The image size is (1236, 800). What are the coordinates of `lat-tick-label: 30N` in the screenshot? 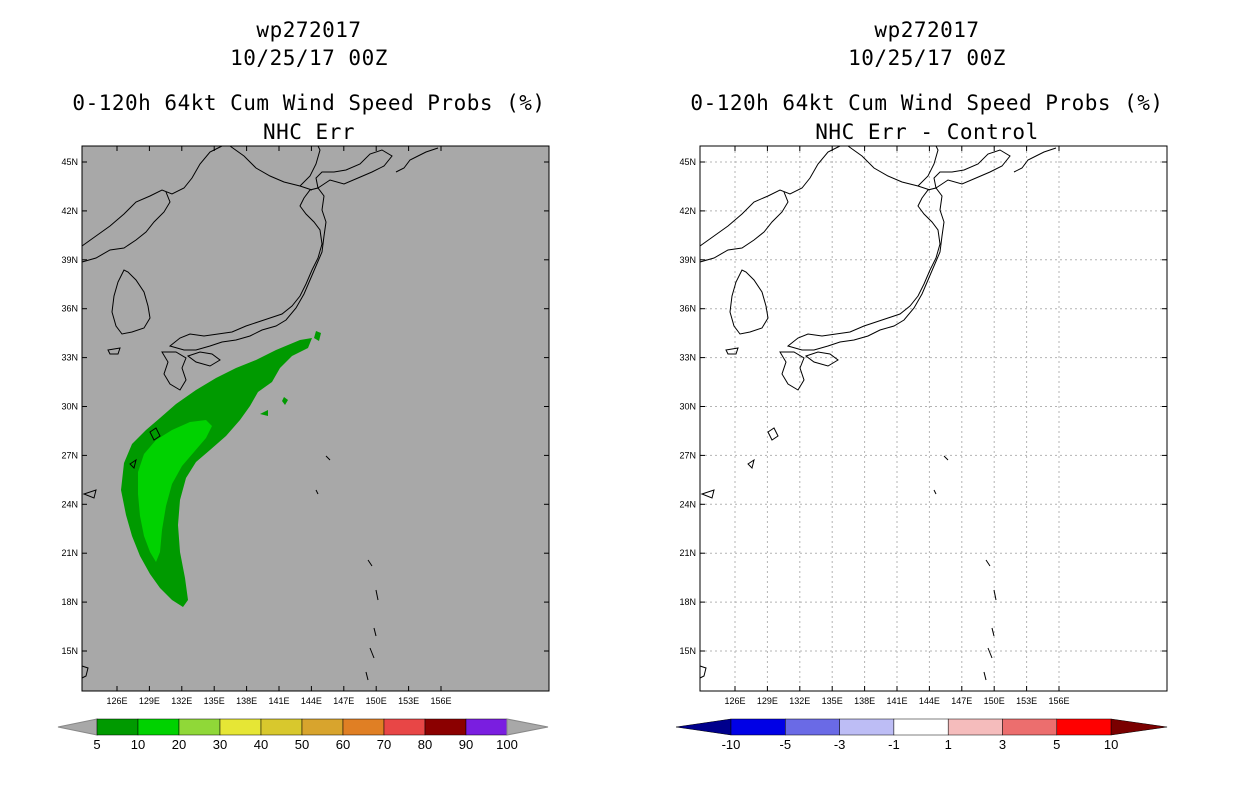 It's located at (69, 407).